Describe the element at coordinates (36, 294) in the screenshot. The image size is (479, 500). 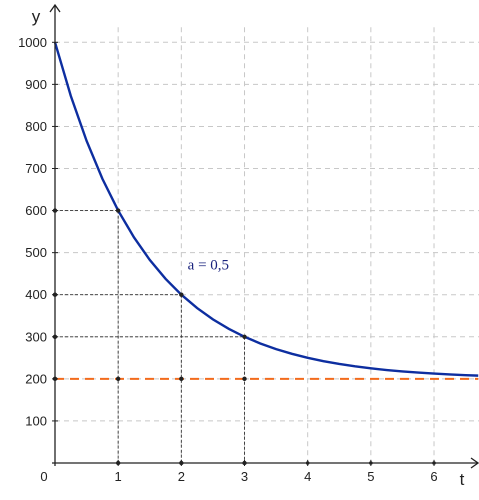
I see `y-tick-label: 400` at that location.